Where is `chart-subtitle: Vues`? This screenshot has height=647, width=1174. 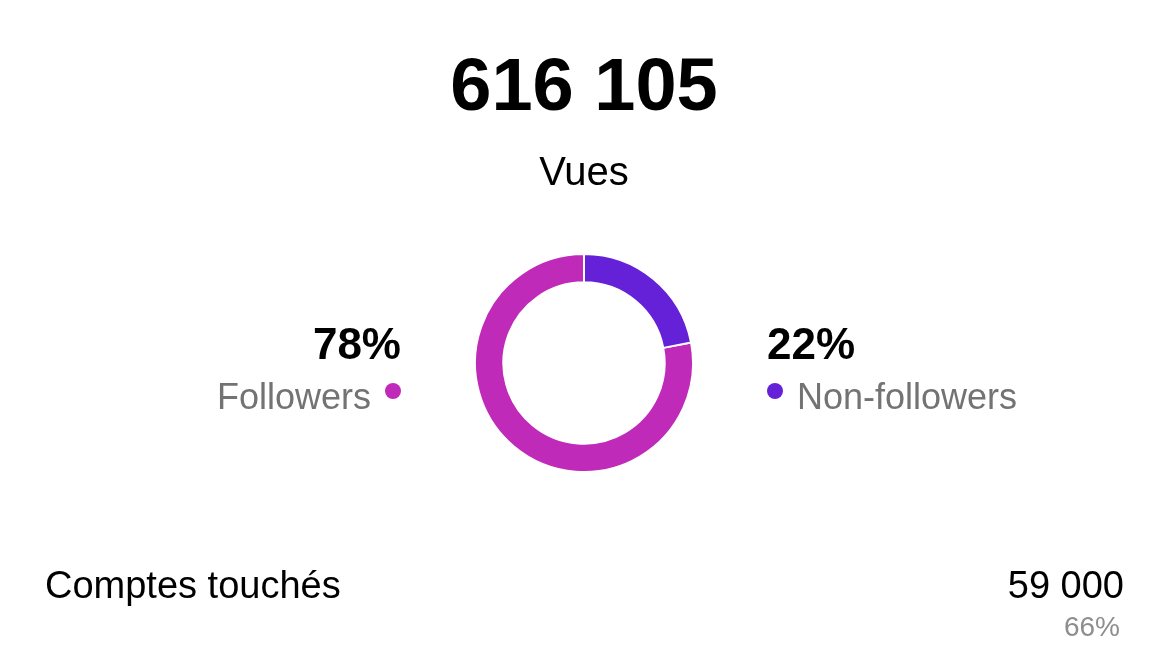 chart-subtitle: Vues is located at coordinates (584, 171).